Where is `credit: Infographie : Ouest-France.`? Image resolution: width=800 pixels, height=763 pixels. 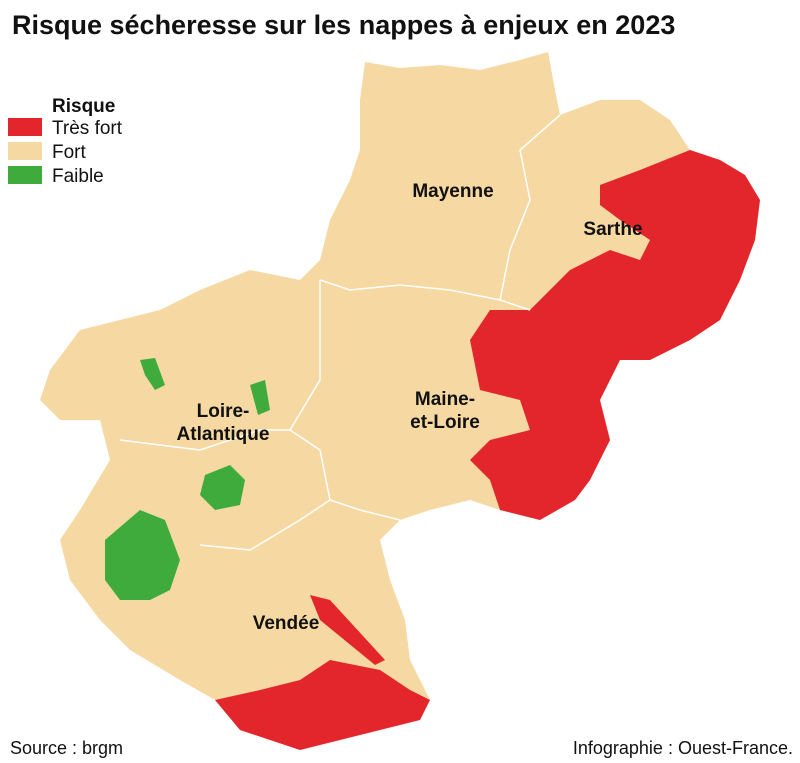 credit: Infographie : Ouest-France. is located at coordinates (683, 748).